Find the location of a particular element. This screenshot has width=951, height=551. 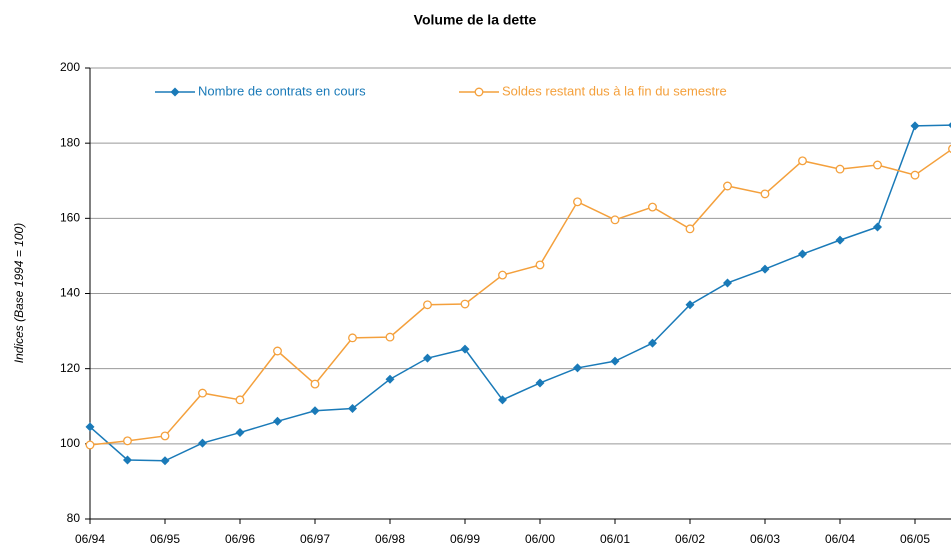

y-axis-label: Indices (Base 1994 = 100) is located at coordinates (19, 293).